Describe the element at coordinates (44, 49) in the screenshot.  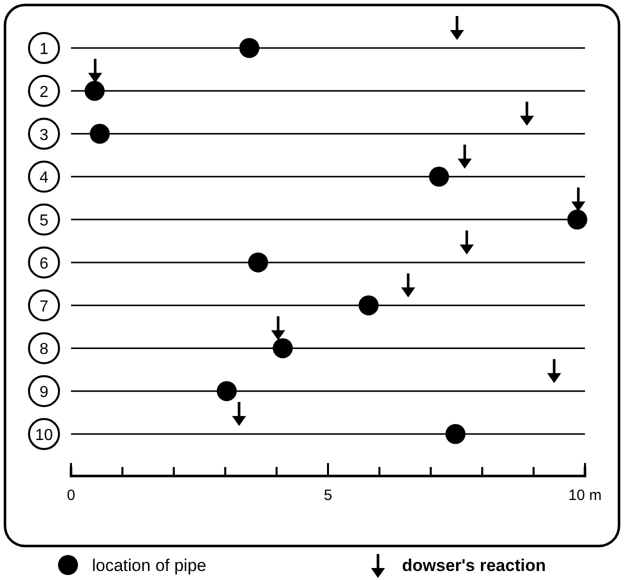
I see `y-tick-label: 1` at that location.